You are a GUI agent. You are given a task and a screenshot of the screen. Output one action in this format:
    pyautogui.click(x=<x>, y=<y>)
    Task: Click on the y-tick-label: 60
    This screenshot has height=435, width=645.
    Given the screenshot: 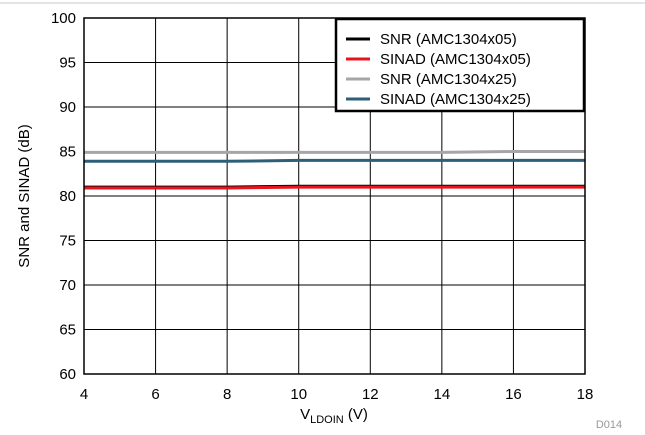 What is the action you would take?
    pyautogui.click(x=67, y=374)
    